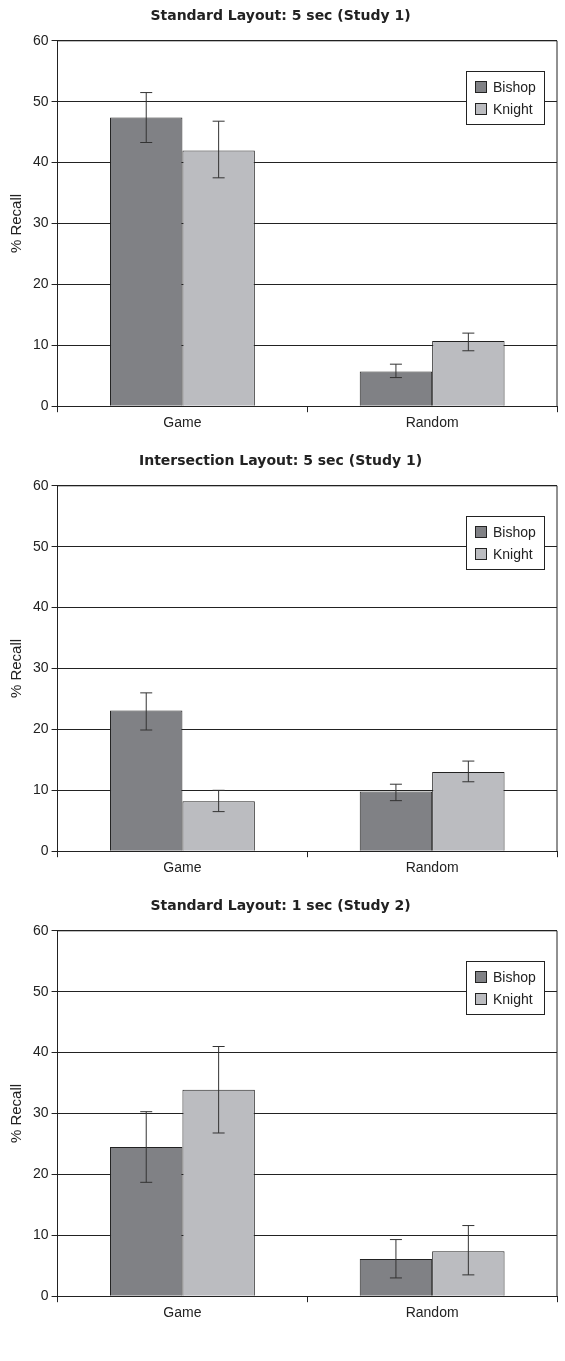  I want to click on chart-title: Intersection Layout: 5 sec (Study 1), so click(280, 460).